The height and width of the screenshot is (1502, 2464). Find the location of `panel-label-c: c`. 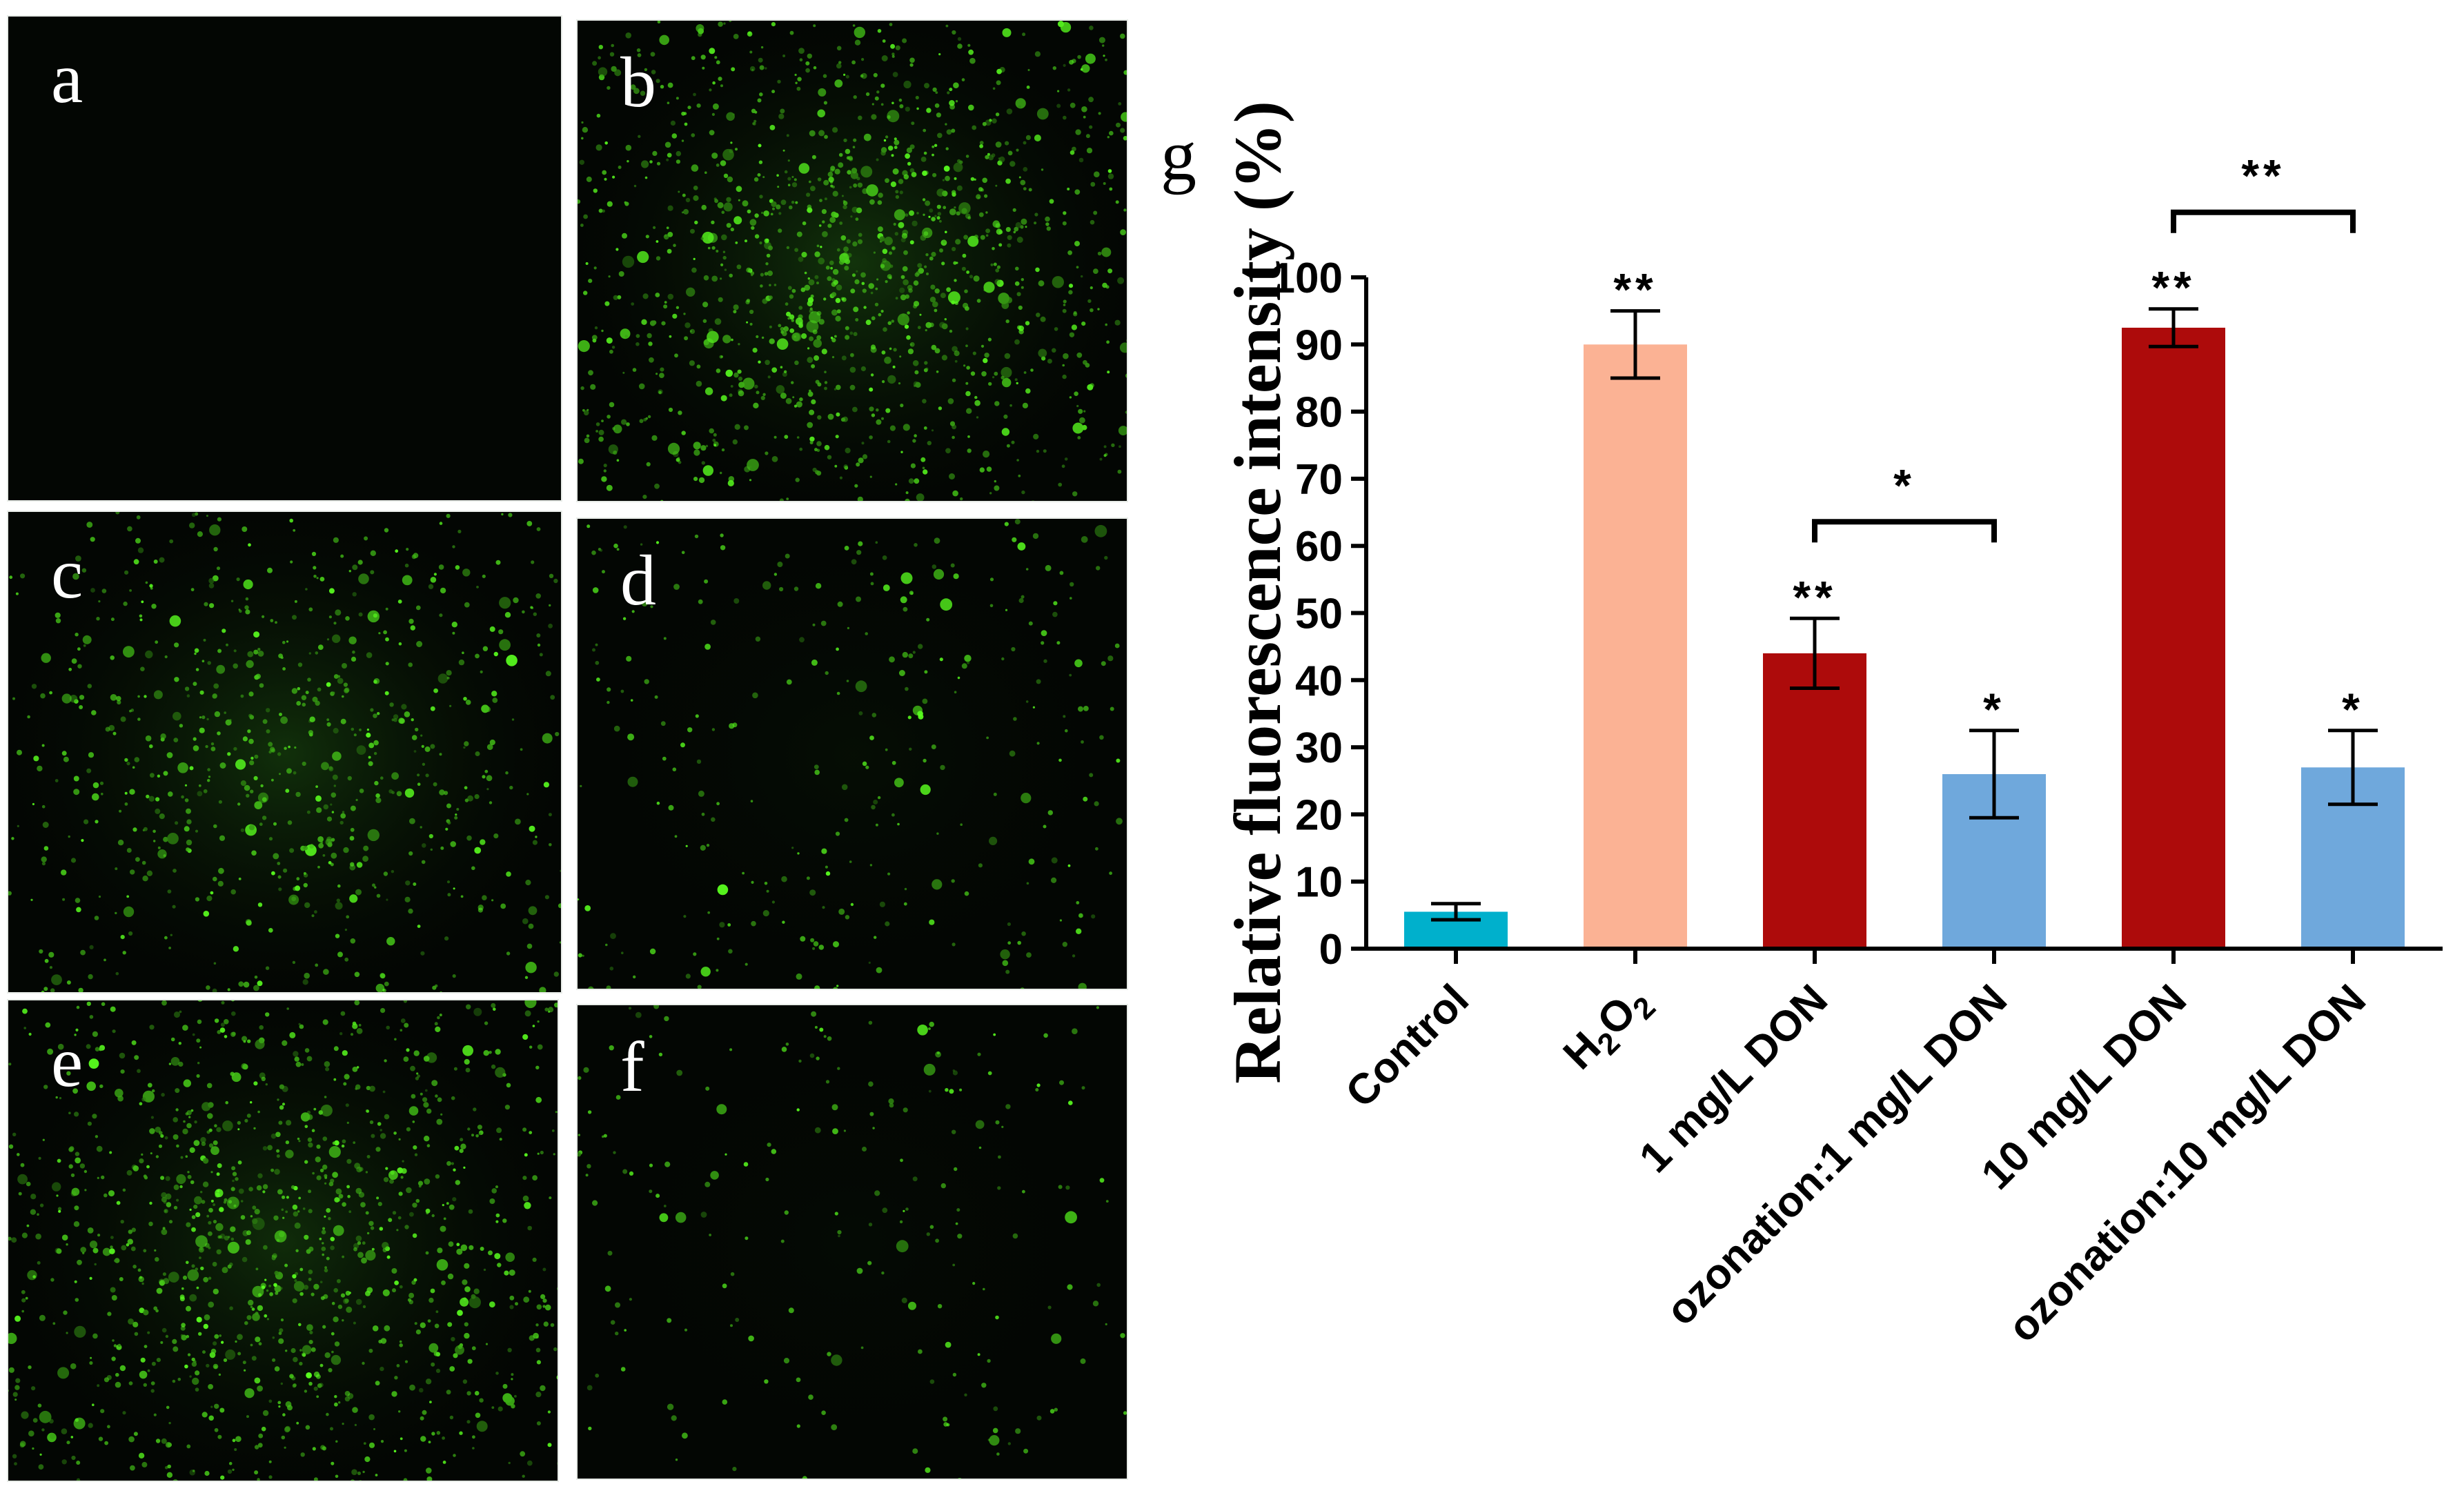

panel-label-c: c is located at coordinates (67, 573).